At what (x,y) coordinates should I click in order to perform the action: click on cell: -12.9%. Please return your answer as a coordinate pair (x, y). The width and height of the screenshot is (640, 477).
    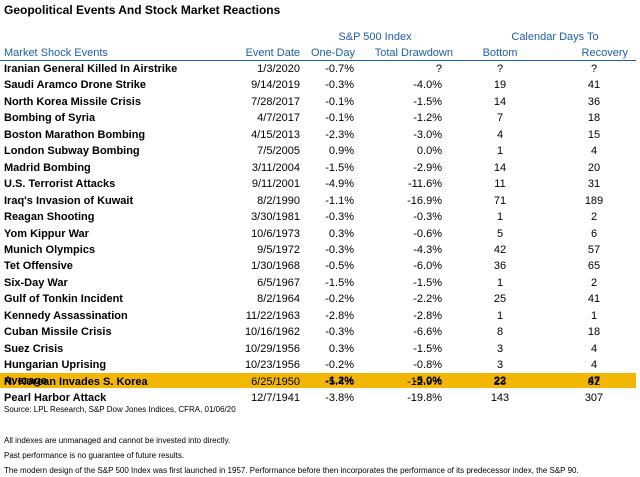
    Looking at the image, I should click on (424, 381).